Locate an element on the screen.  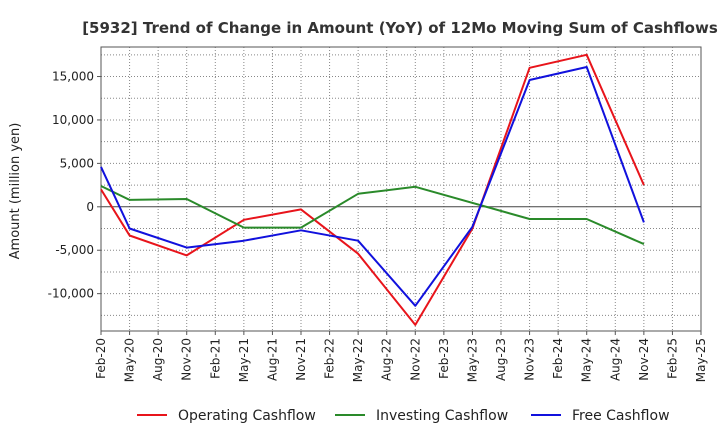
x-tick-label: Nov-21 is located at coordinates (301, 359).